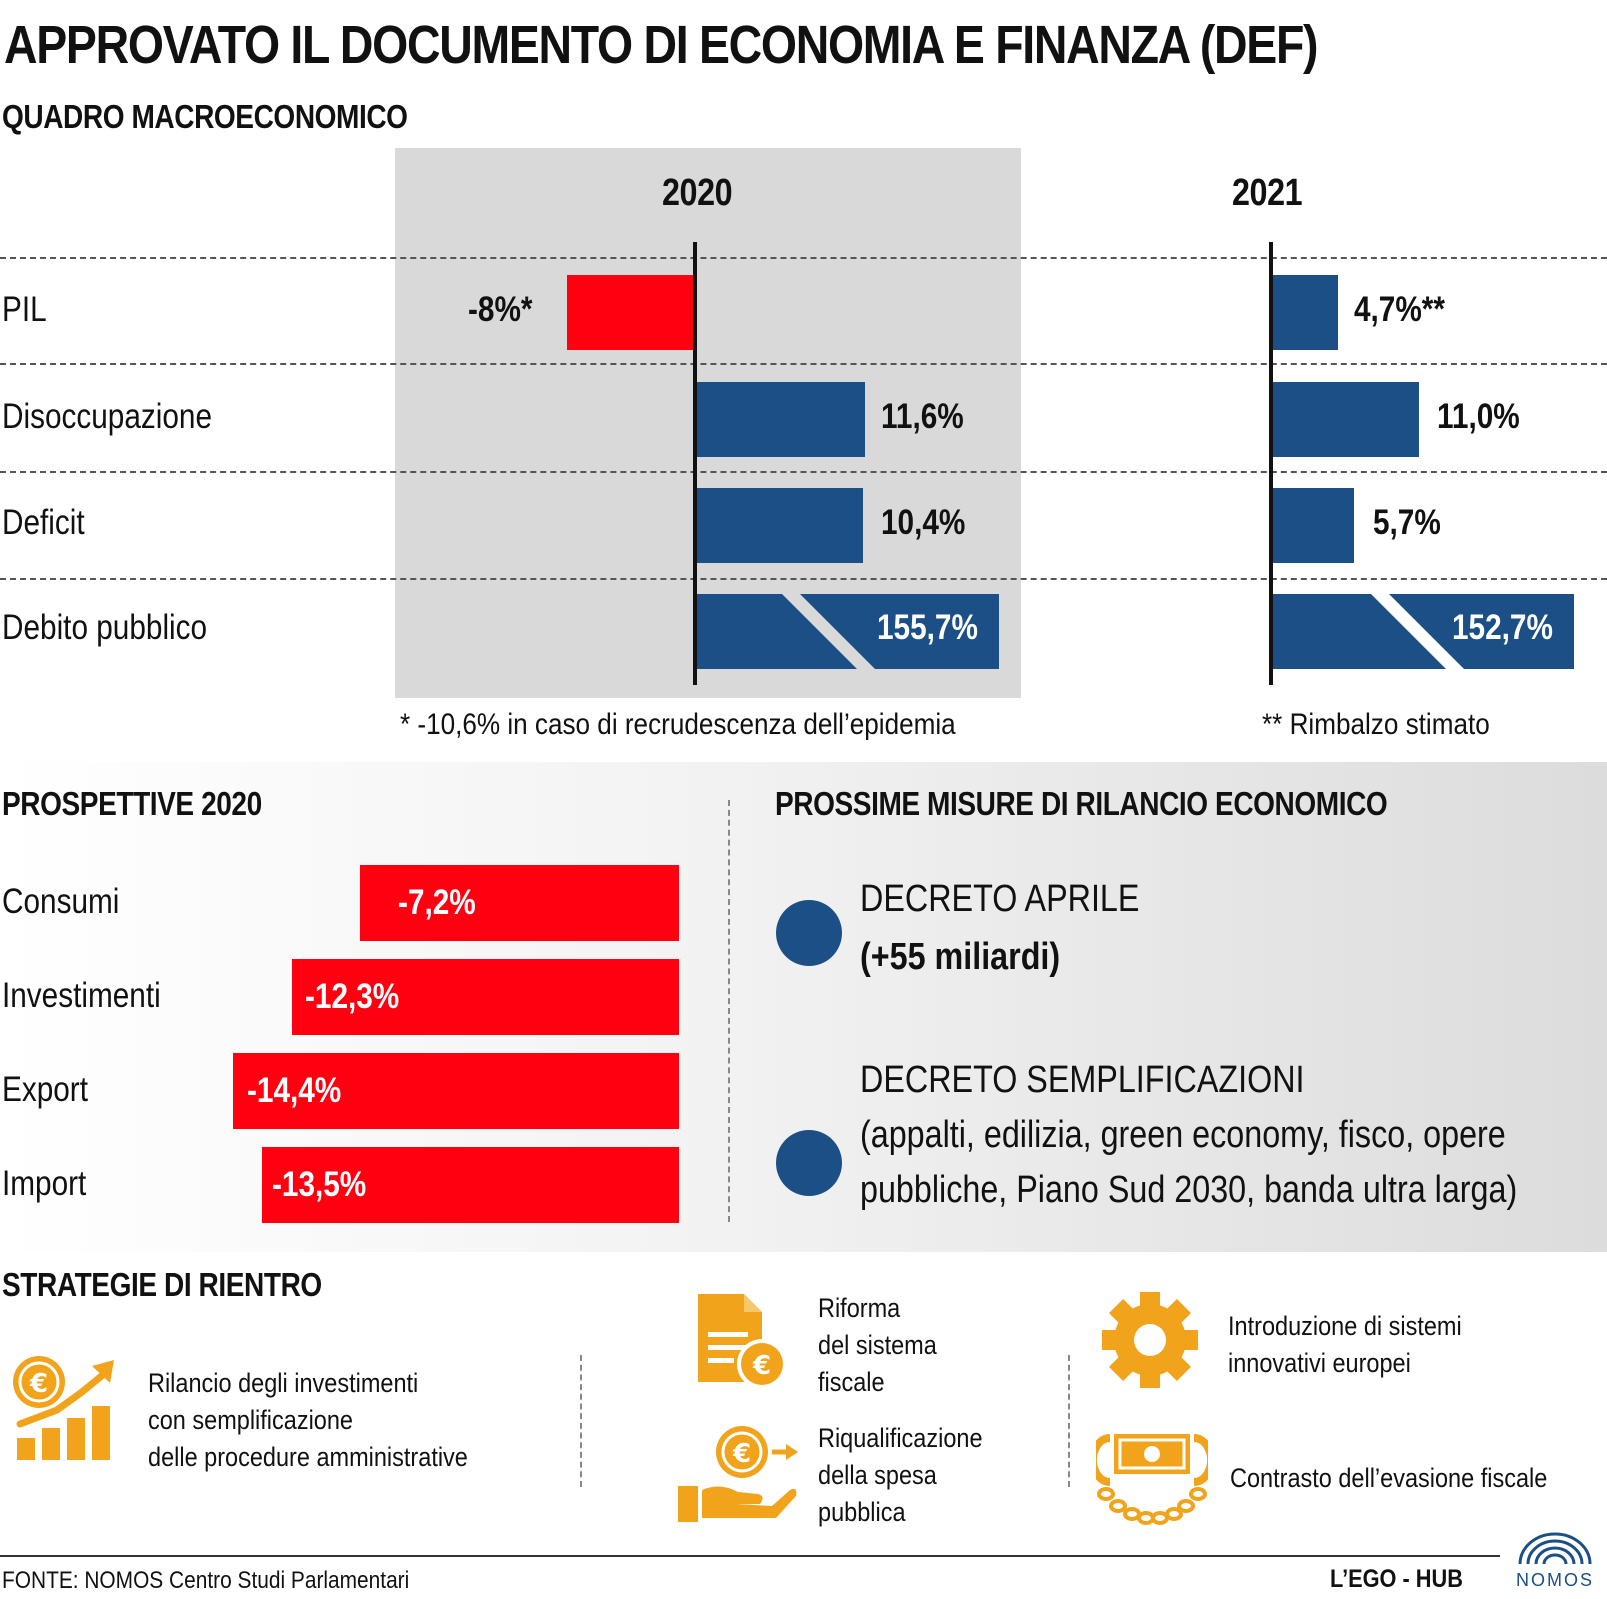 The height and width of the screenshot is (1599, 1607). What do you see at coordinates (877, 1345) in the screenshot?
I see `strategia-2-line2: del sistema` at bounding box center [877, 1345].